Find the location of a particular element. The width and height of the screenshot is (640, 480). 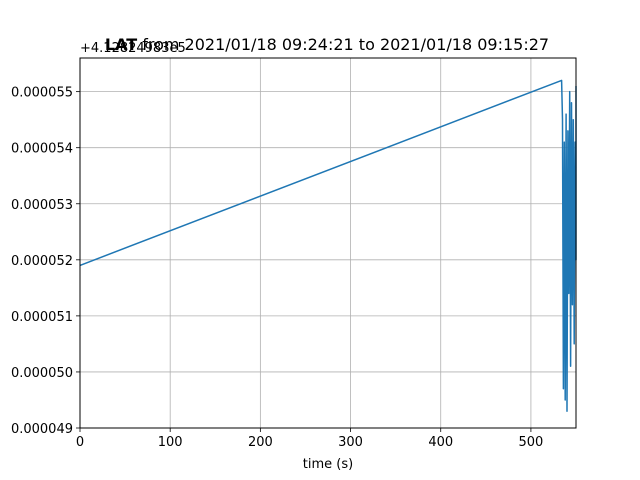

x-tick-label: 200 is located at coordinates (260, 442).